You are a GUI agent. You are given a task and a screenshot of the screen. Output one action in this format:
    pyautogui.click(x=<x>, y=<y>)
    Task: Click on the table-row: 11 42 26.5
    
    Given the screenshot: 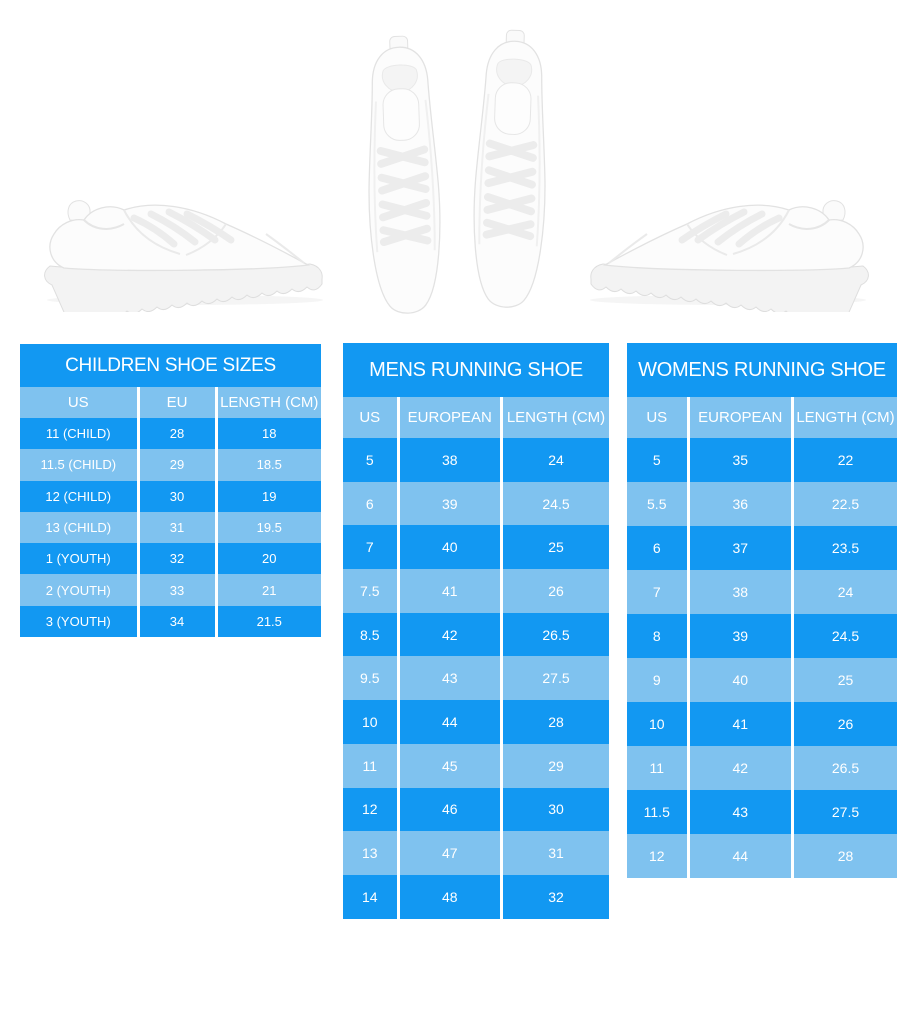 What is the action you would take?
    pyautogui.click(x=762, y=768)
    